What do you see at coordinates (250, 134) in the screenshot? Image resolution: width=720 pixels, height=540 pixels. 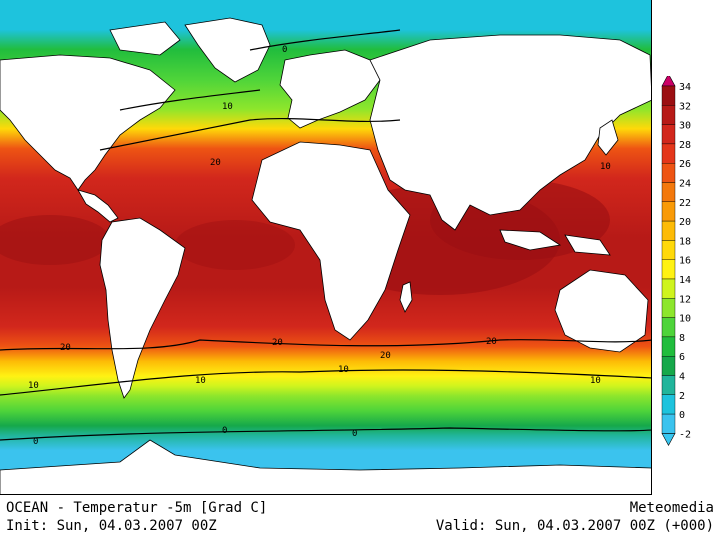 I see `isotherm-20-north` at bounding box center [250, 134].